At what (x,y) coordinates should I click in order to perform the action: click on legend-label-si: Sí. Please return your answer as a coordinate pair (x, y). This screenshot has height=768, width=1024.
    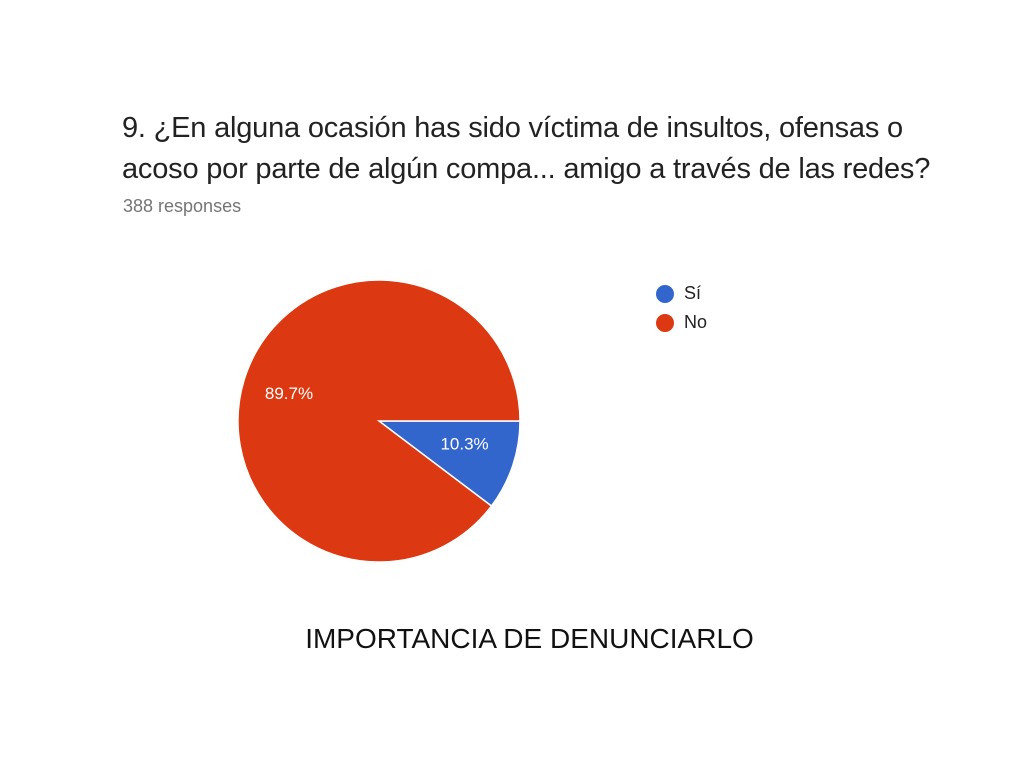
    Looking at the image, I should click on (693, 293).